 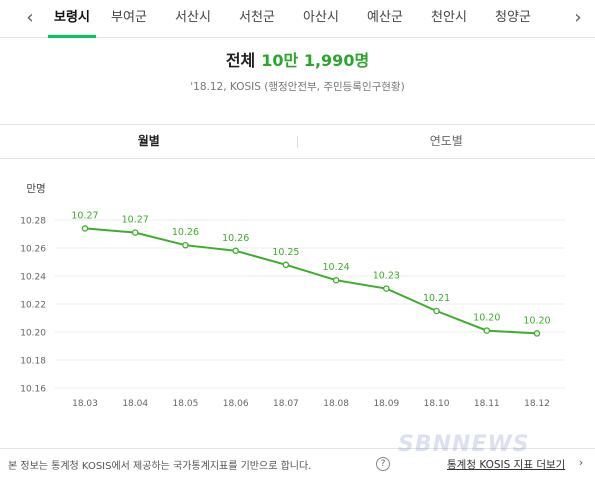 What do you see at coordinates (148, 141) in the screenshot?
I see `tab-monthly: 월별` at bounding box center [148, 141].